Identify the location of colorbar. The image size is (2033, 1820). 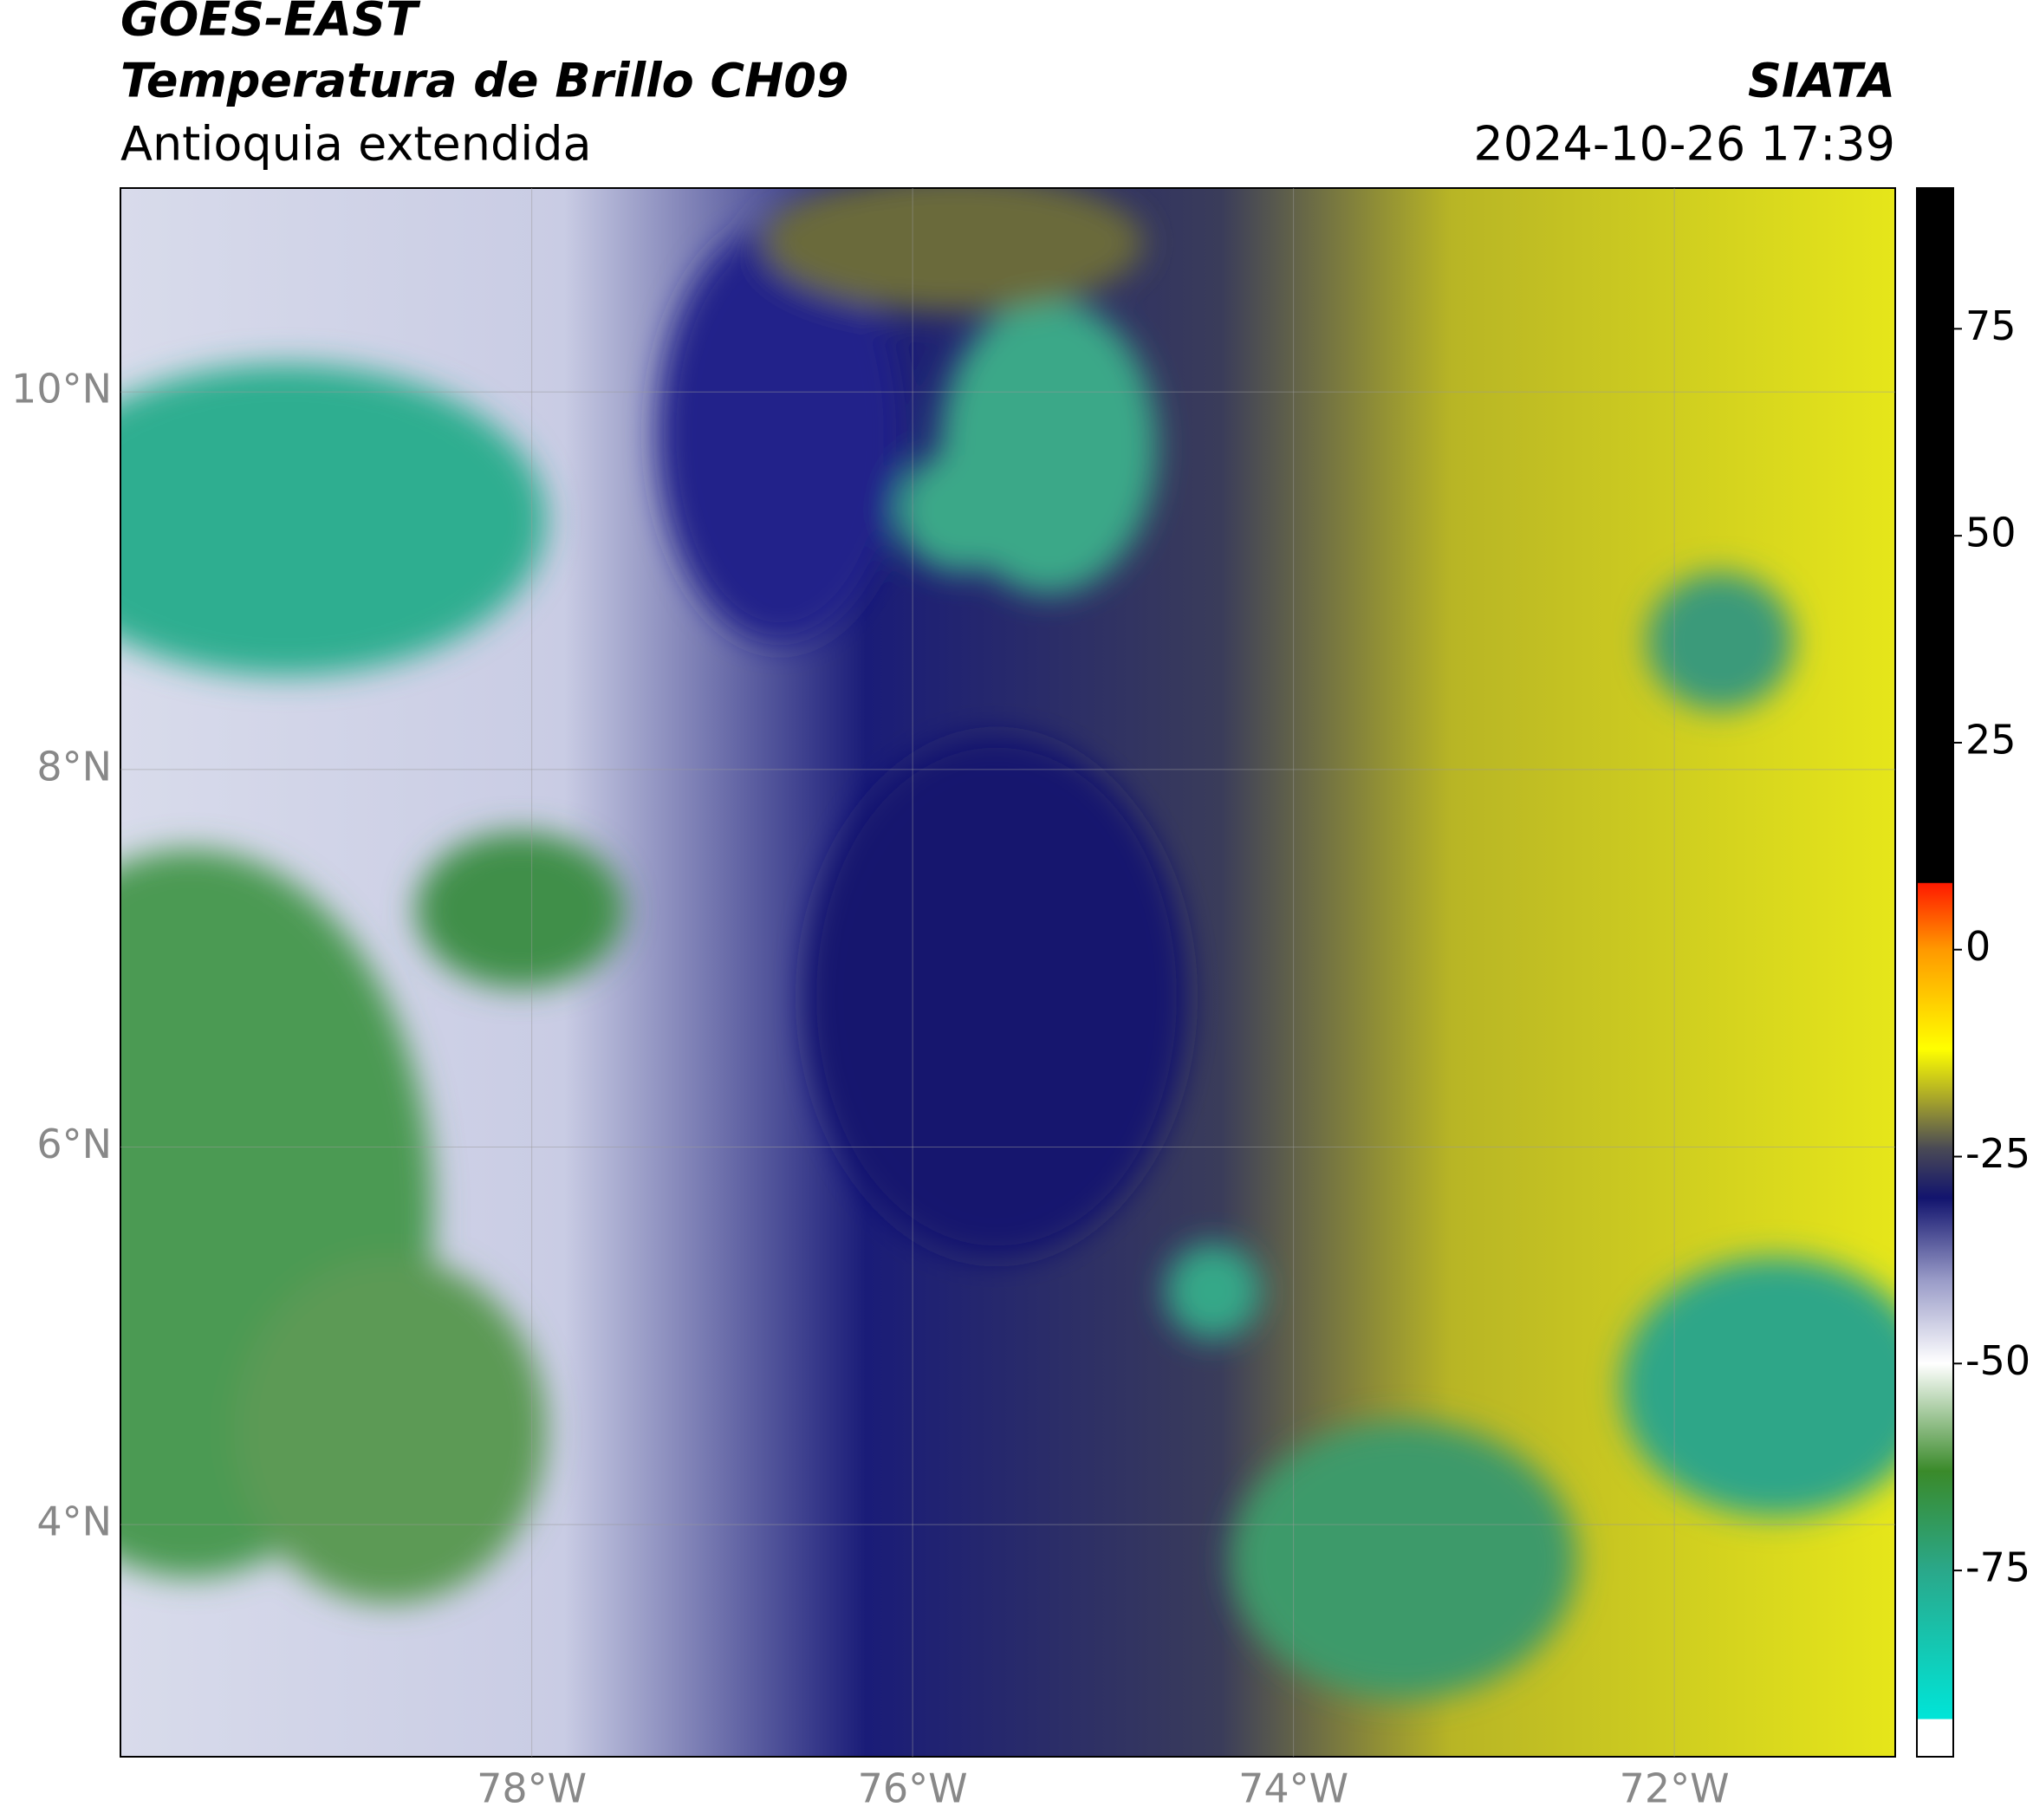
(1935, 972).